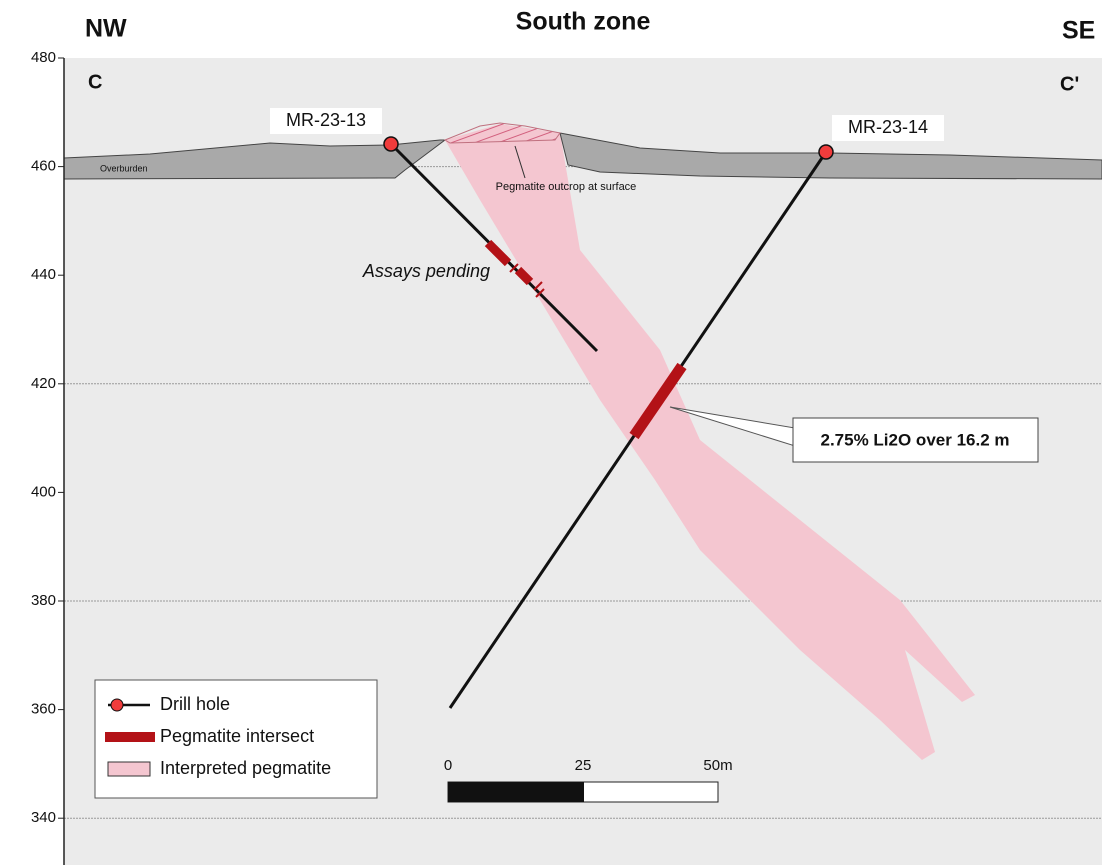 This screenshot has width=1102, height=865. I want to click on grade-callout: 2.75% Li2O over 16.2 m, so click(915, 439).